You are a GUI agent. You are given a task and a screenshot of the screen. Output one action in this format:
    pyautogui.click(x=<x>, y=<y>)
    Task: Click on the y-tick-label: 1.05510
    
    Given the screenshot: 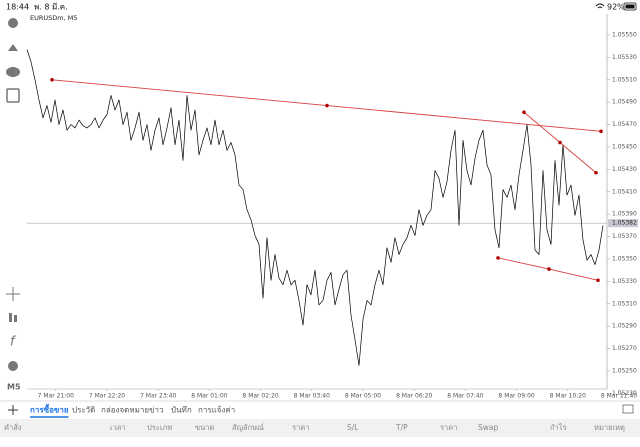 What is the action you would take?
    pyautogui.click(x=624, y=79)
    